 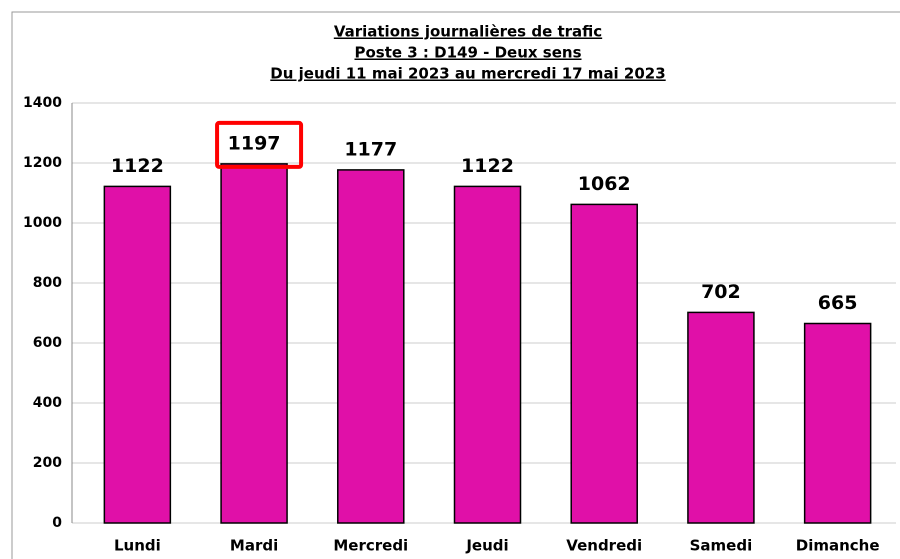 What do you see at coordinates (42, 163) in the screenshot?
I see `y-tick-label: 1200` at bounding box center [42, 163].